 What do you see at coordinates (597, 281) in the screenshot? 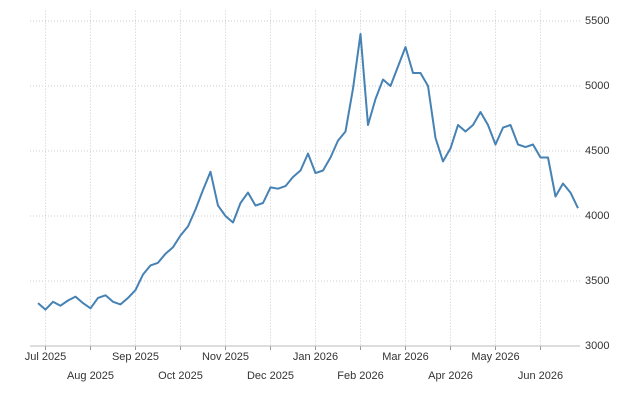
I see `y-tick-label: 3500` at bounding box center [597, 281].